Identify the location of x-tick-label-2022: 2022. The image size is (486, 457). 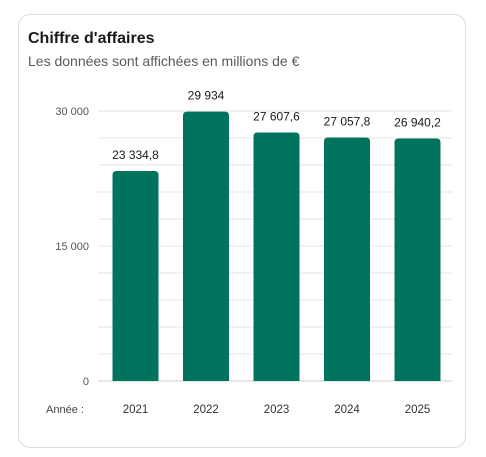
(206, 410).